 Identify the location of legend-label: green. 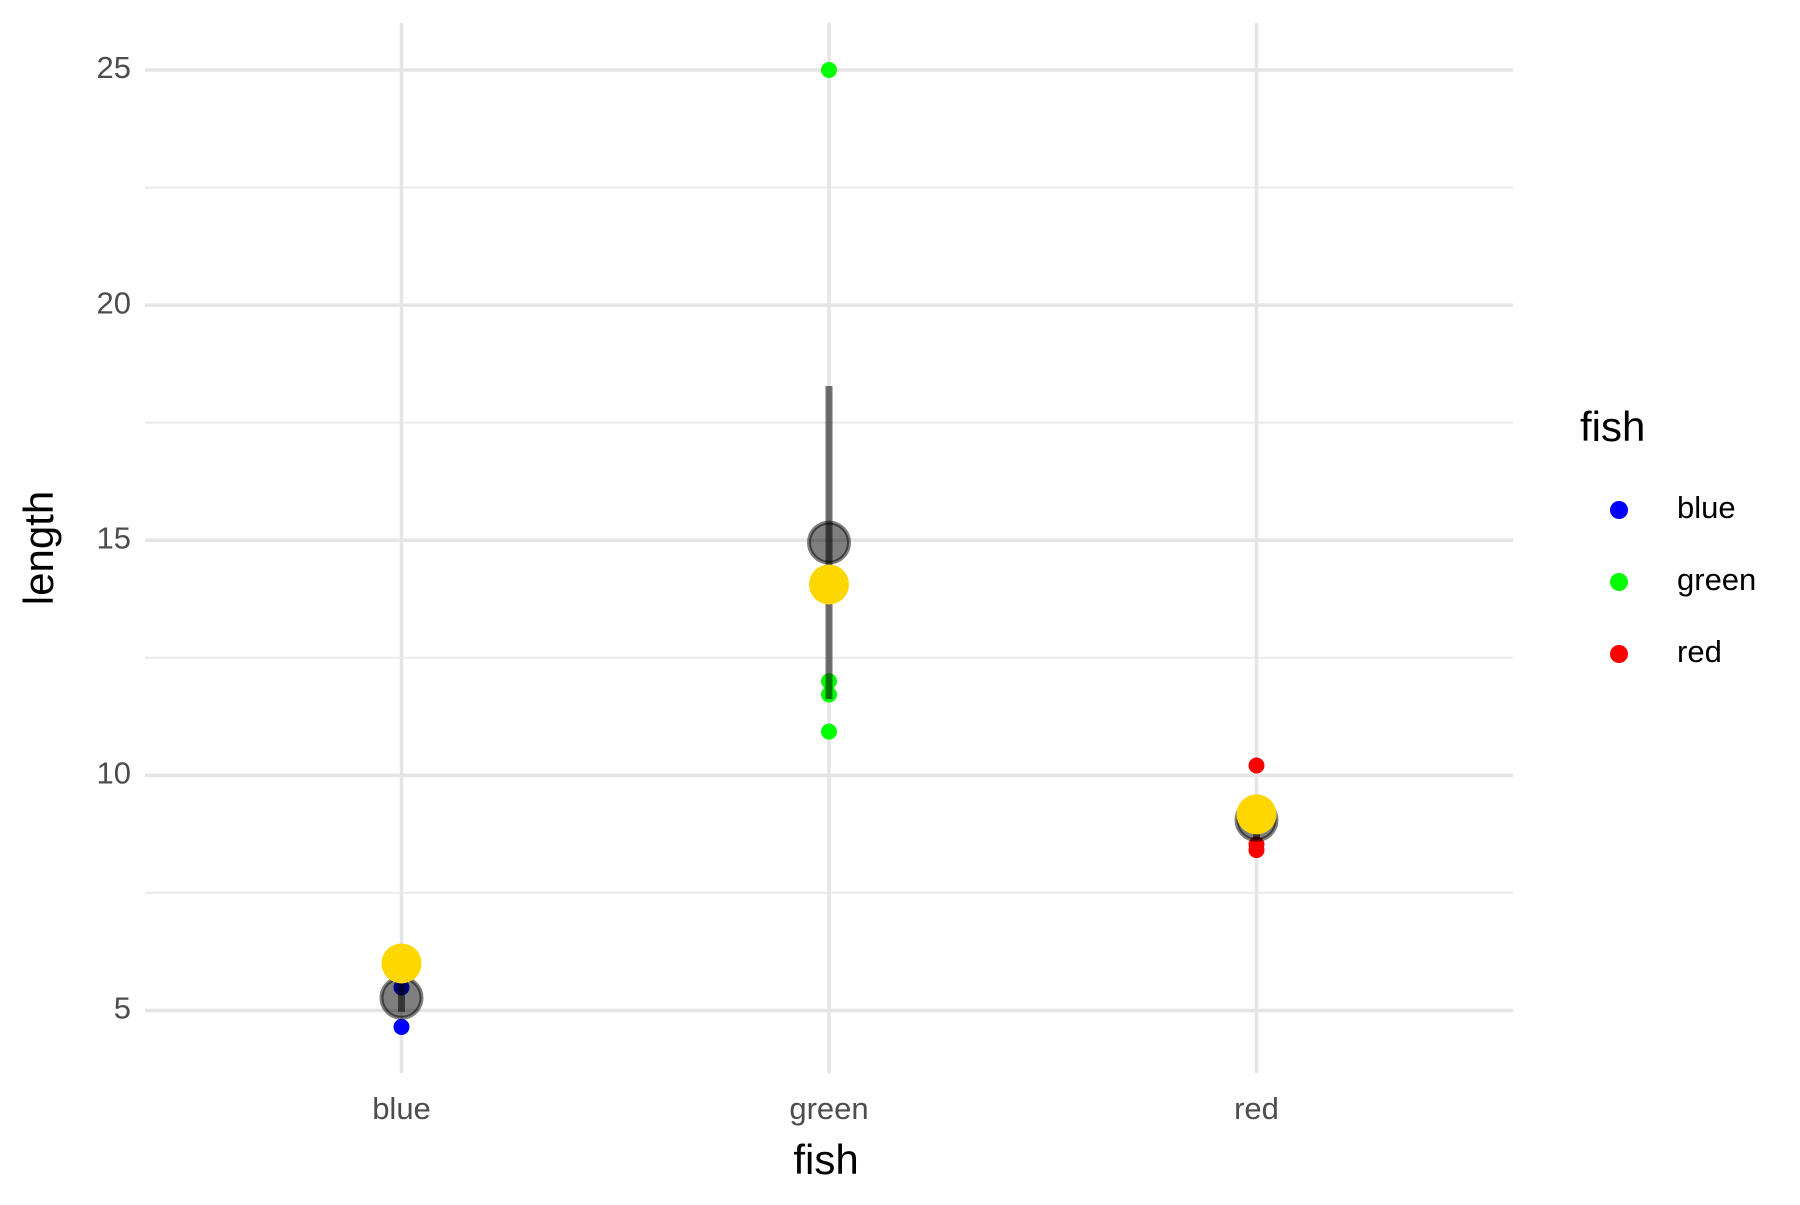
(1716, 579).